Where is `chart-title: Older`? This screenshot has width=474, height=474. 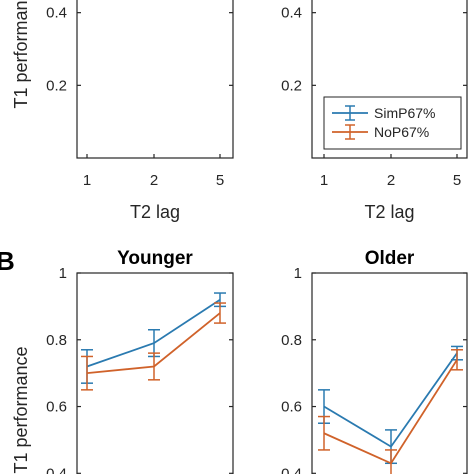
chart-title: Older is located at coordinates (390, 258).